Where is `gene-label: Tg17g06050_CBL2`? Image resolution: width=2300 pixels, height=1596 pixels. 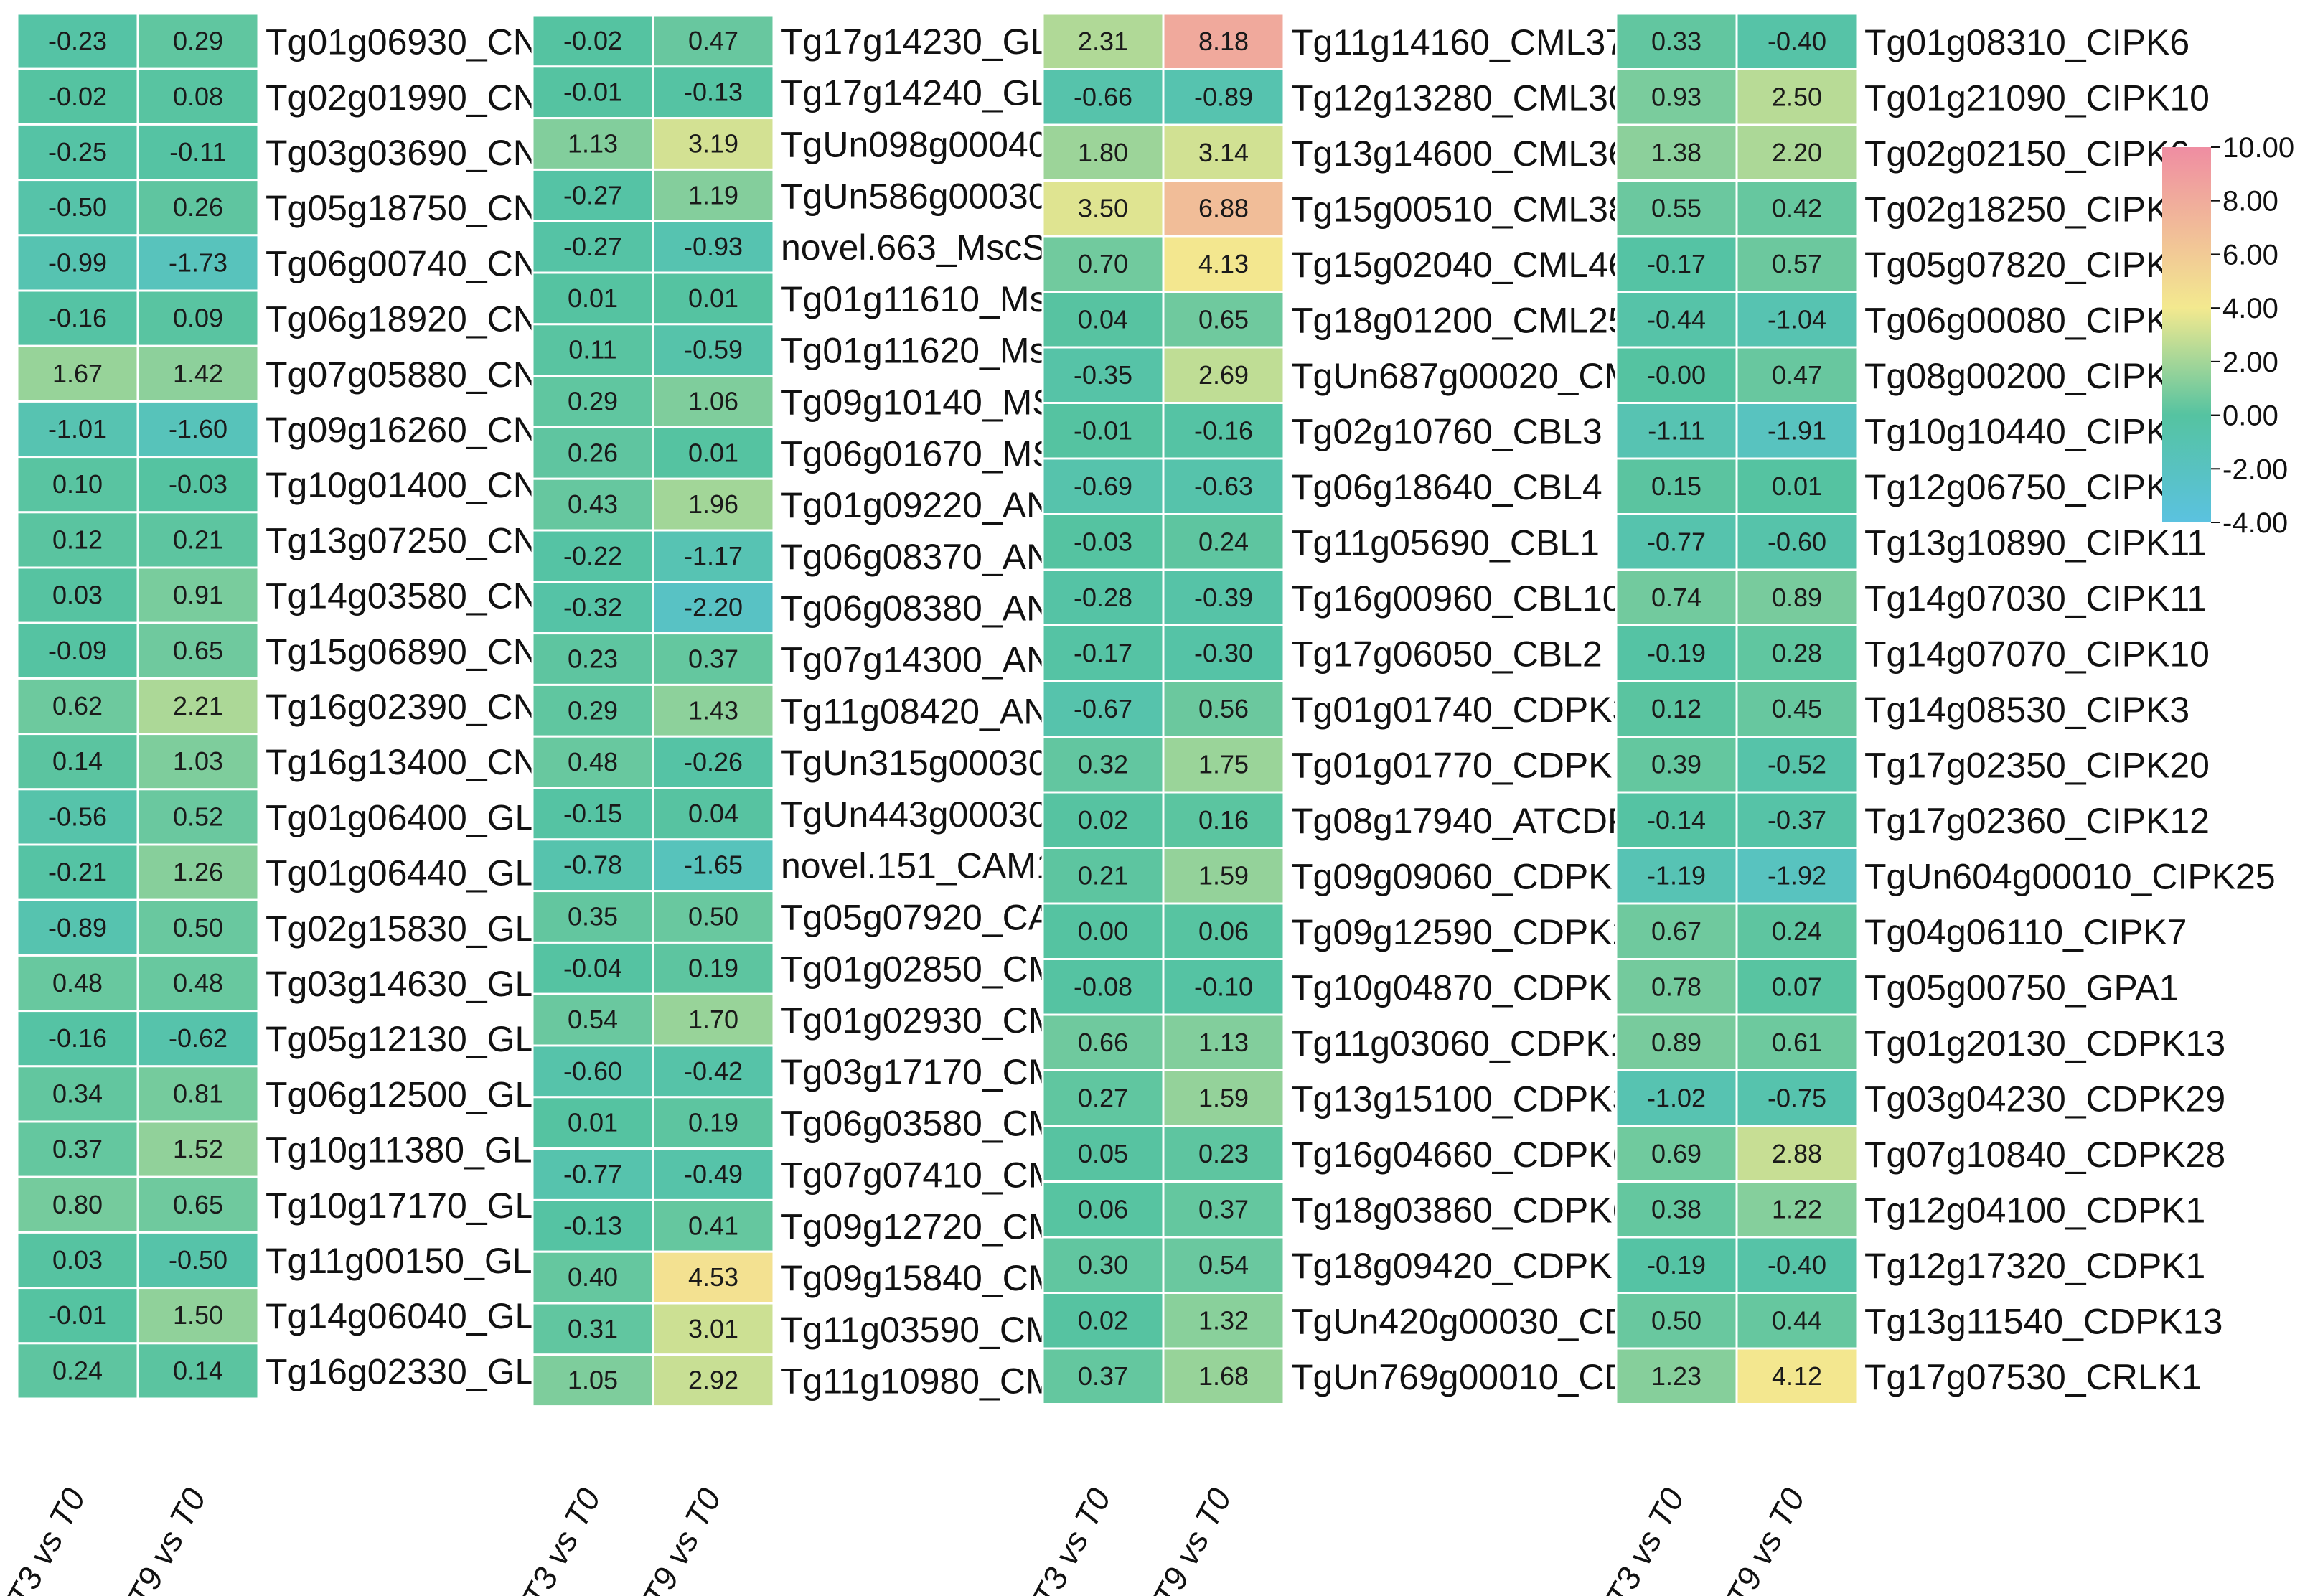 gene-label: Tg17g06050_CBL2 is located at coordinates (1447, 654).